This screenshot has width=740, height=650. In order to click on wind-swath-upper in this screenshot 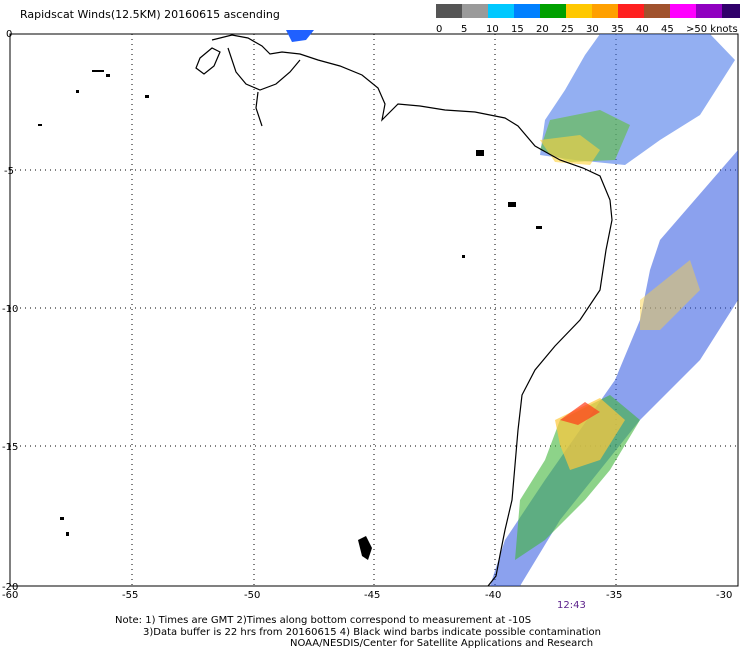, I will do `click(510, 97)`.